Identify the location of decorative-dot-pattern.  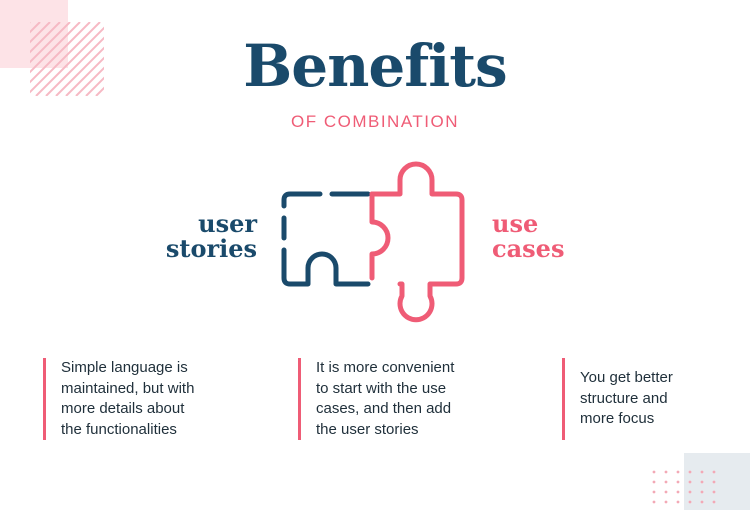
(684, 487).